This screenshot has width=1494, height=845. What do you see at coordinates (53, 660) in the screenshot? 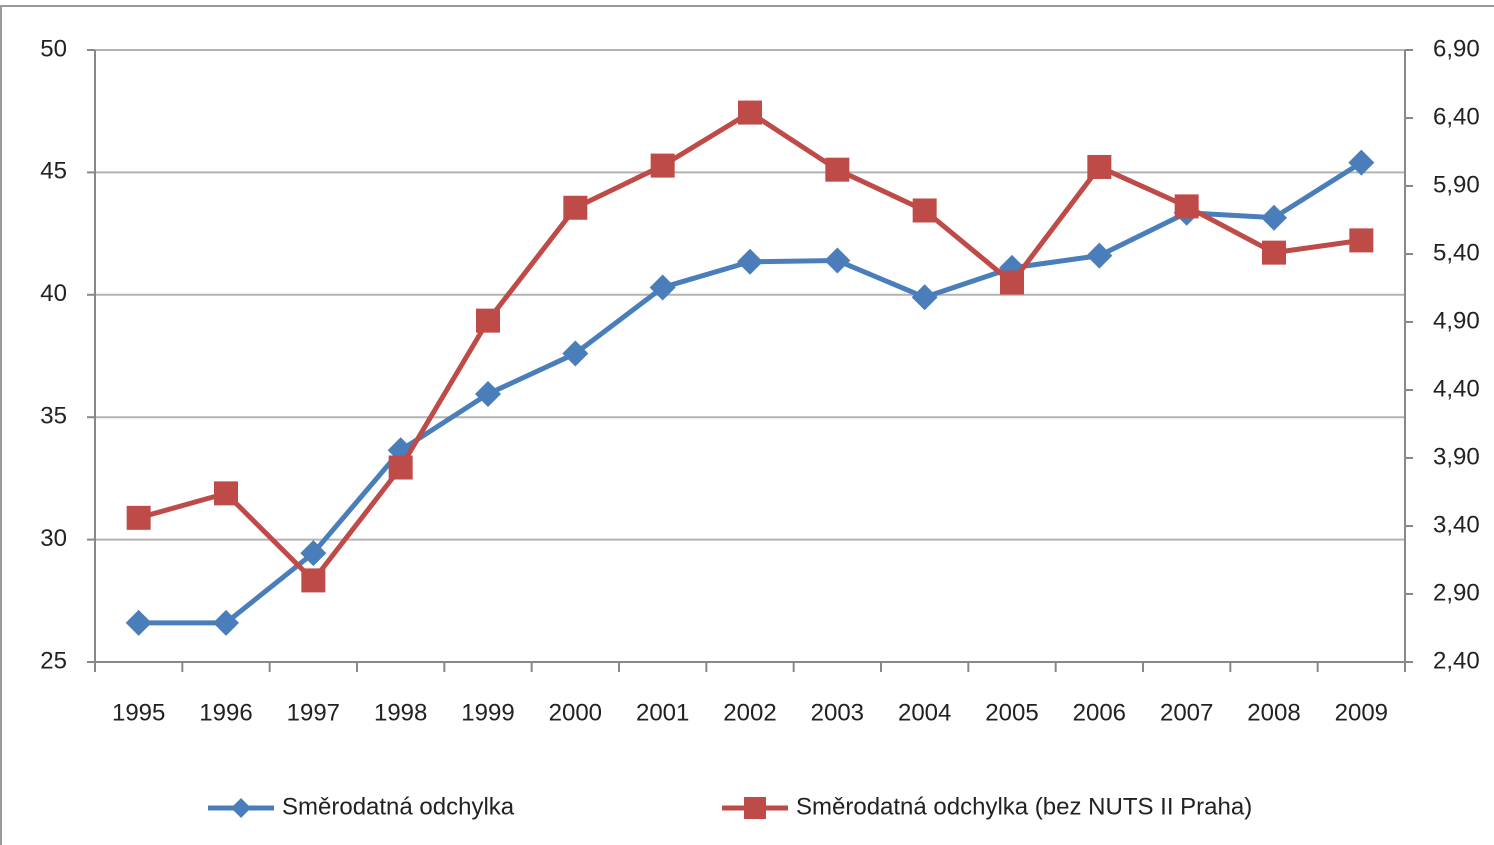
I see `y-tick-label: 25` at bounding box center [53, 660].